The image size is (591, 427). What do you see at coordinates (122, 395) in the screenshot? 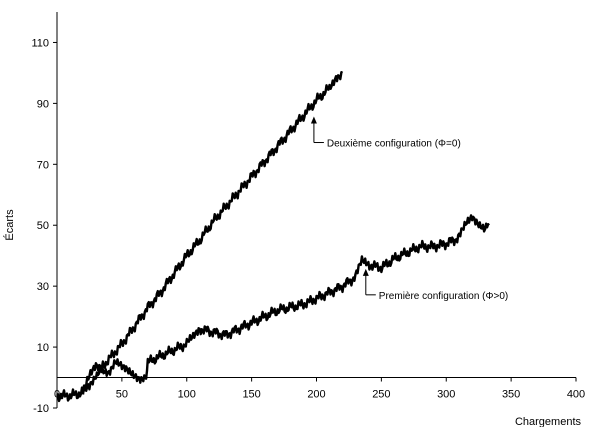
I see `x-tick-label: 50` at bounding box center [122, 395].